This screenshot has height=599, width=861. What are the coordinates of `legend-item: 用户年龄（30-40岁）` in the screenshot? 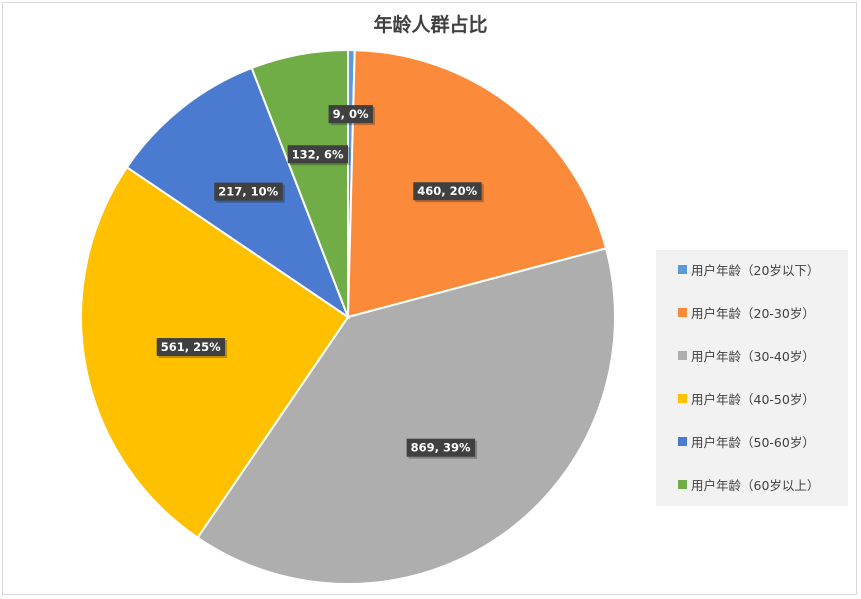 It's located at (746, 355).